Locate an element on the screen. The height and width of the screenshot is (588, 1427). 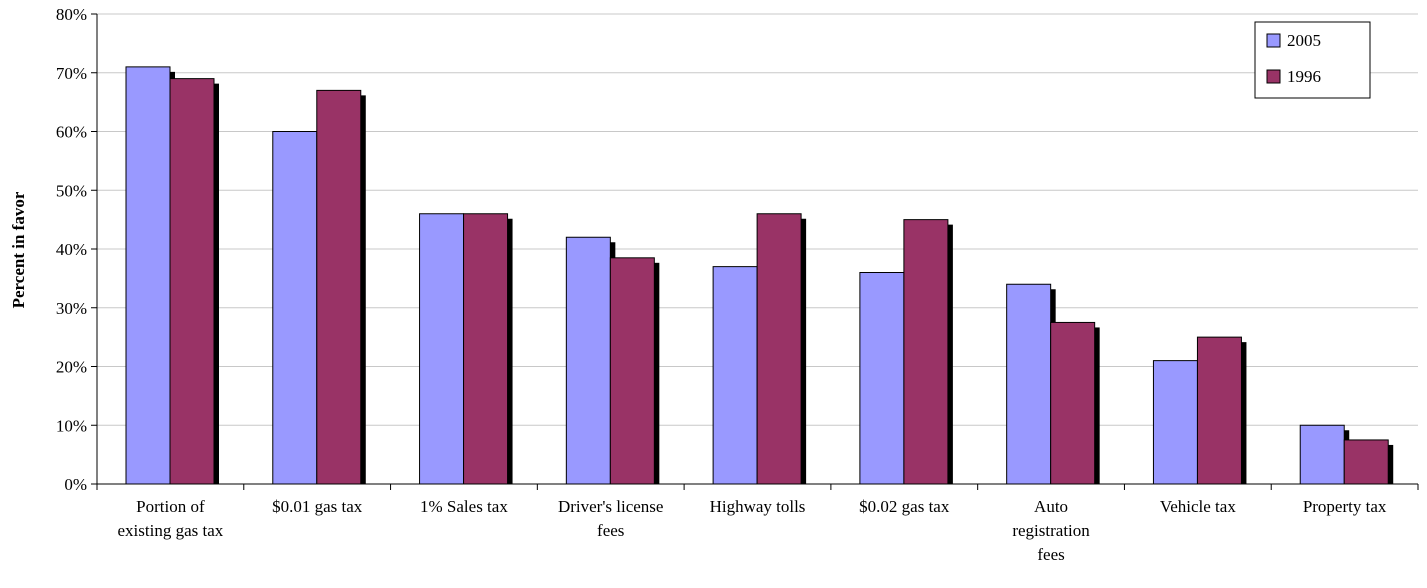
x-tick-label: Driver's license fees is located at coordinates (611, 518).